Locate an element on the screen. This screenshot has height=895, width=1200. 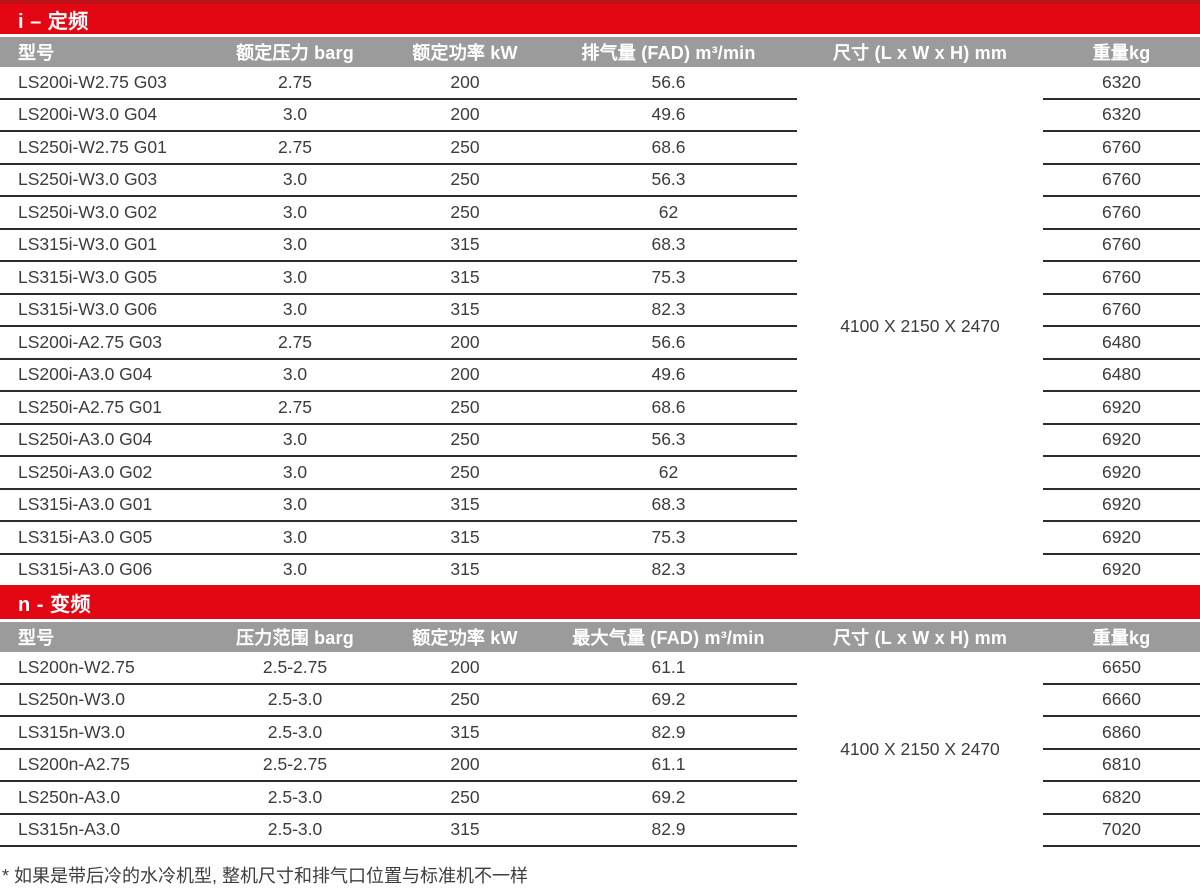
cell-pressure: 2.5-2.75 is located at coordinates (295, 668).